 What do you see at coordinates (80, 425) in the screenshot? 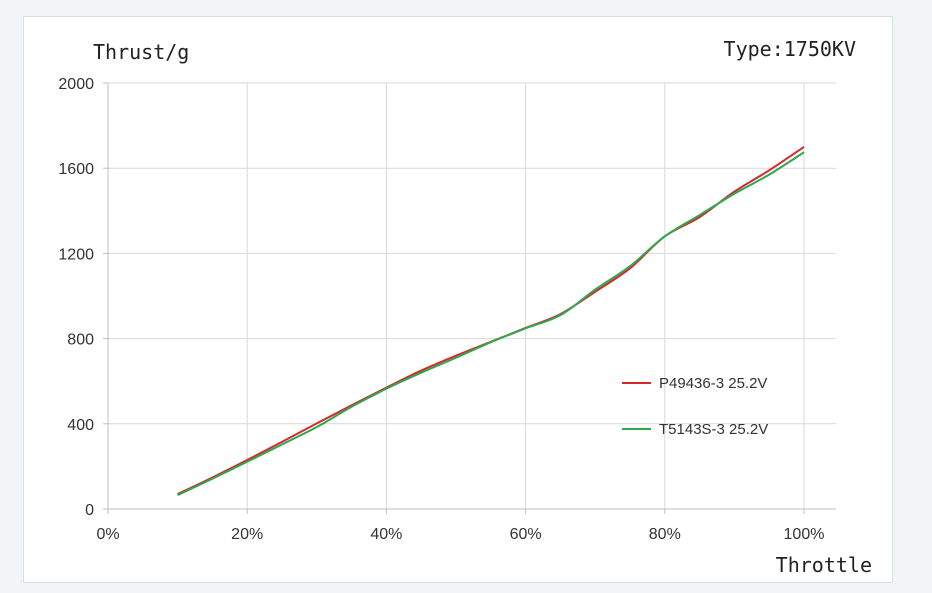
I see `y-tick-label: 400` at bounding box center [80, 425].